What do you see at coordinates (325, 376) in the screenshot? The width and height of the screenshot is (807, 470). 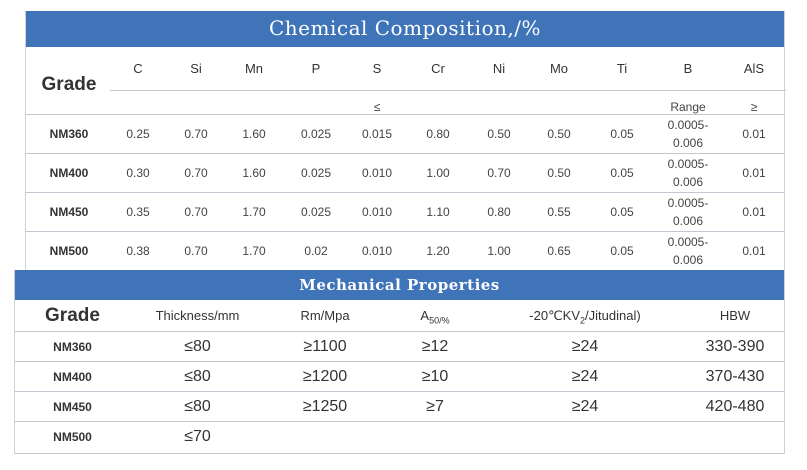 I see `rm-cell: ≥1200` at bounding box center [325, 376].